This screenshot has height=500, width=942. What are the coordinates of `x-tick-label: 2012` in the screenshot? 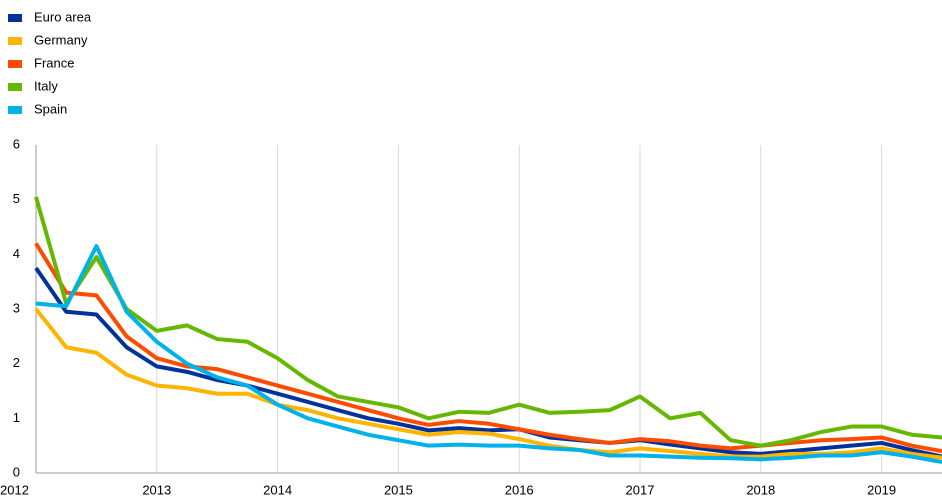 It's located at (14, 489).